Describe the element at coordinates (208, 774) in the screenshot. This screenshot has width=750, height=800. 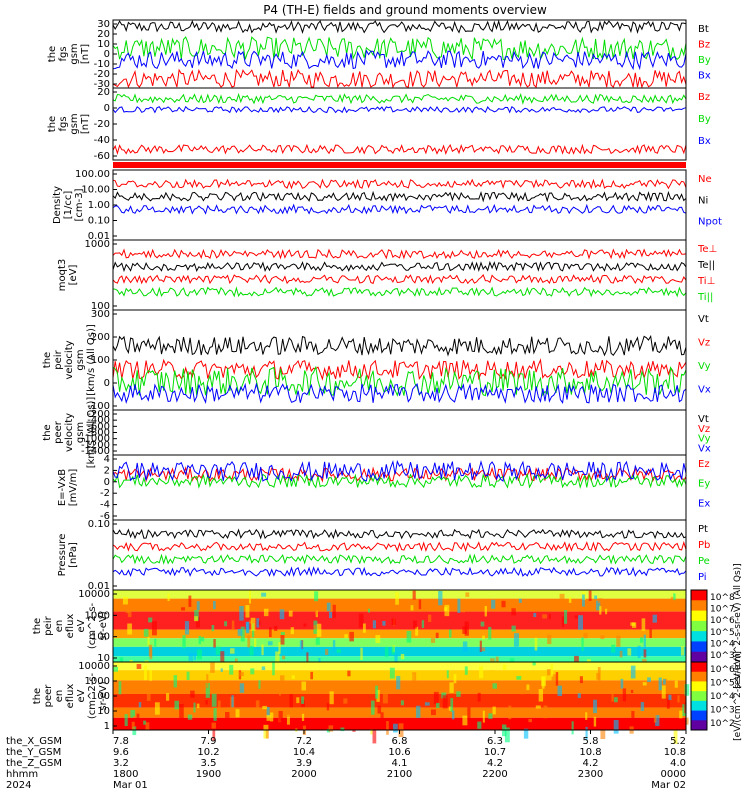
I see `footer-value-hhmm: 1900` at that location.